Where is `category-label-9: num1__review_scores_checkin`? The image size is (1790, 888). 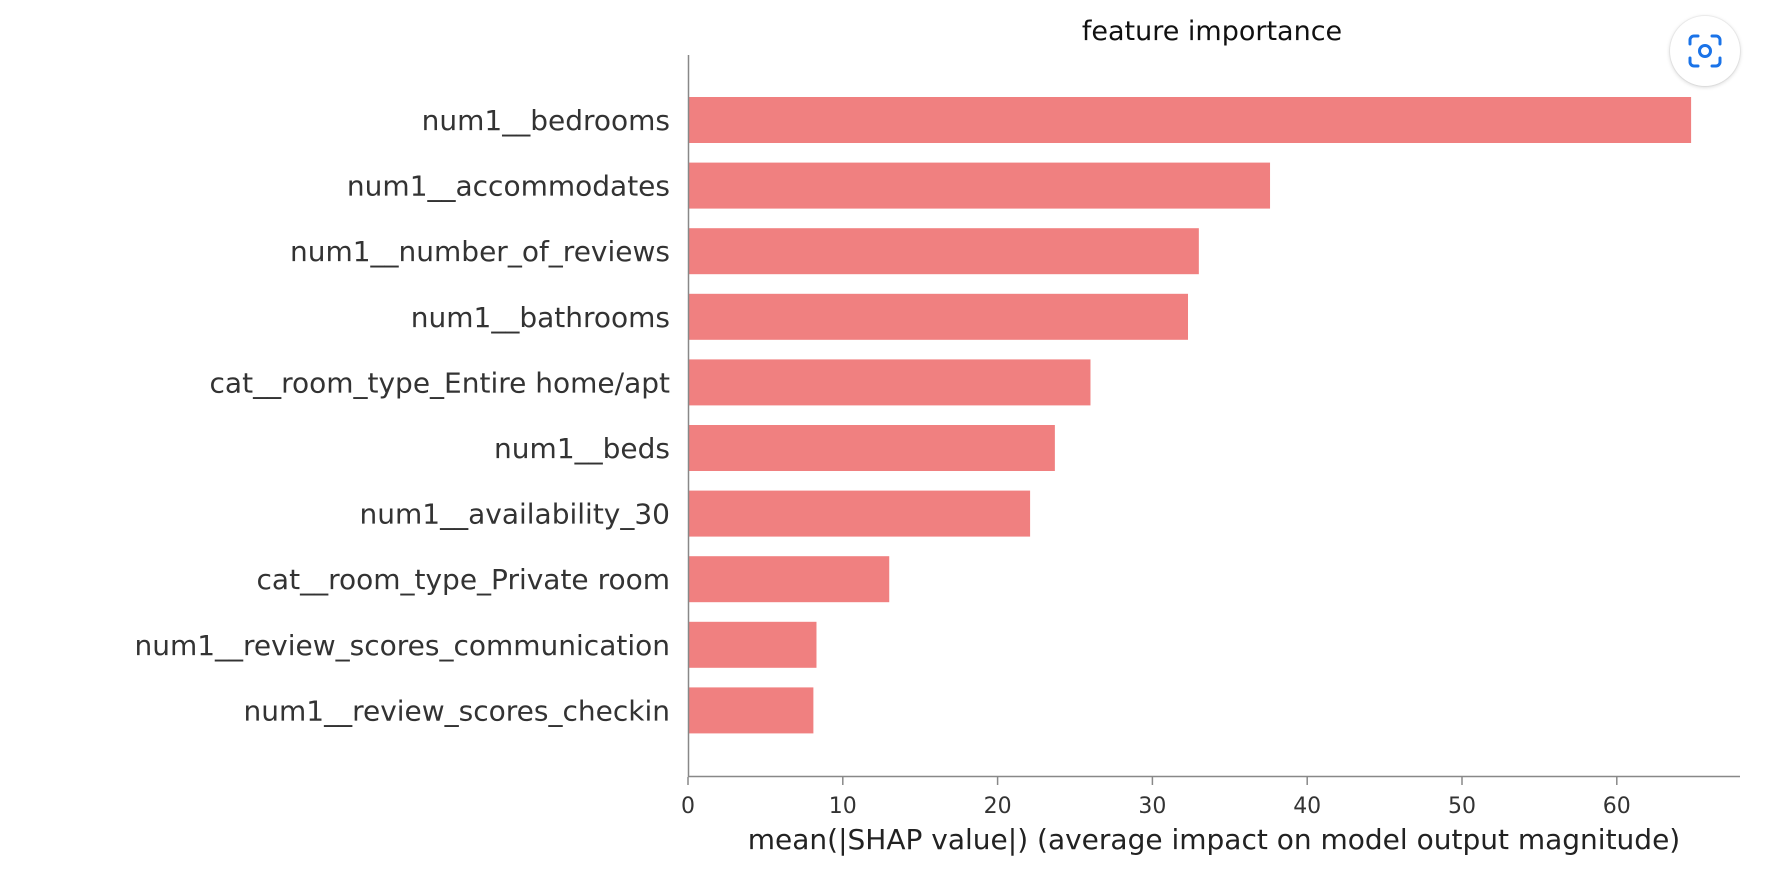 category-label-9: num1__review_scores_checkin is located at coordinates (456, 710).